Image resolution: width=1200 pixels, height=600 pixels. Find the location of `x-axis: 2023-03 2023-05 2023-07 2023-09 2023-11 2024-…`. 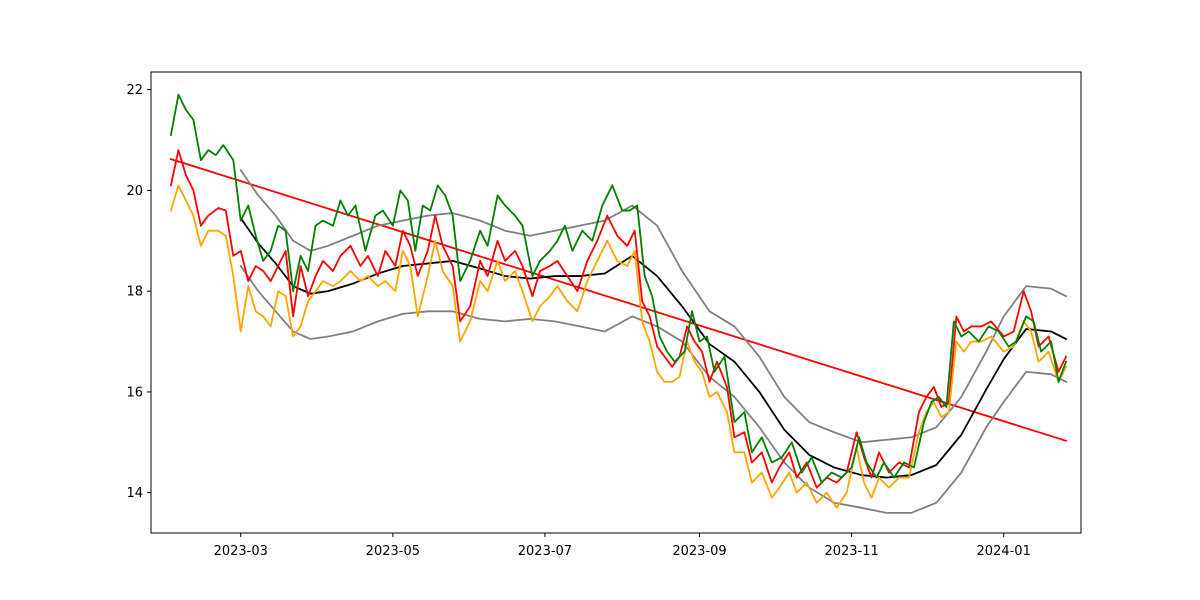

x-axis: 2023-03 2023-05 2023-07 2023-09 2023-11 2024-… is located at coordinates (622, 546).